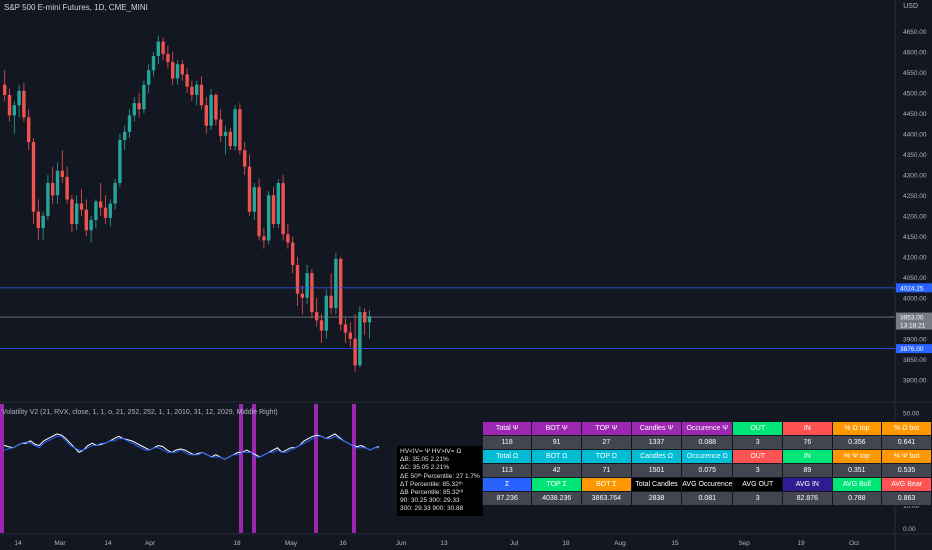 Image resolution: width=932 pixels, height=550 pixels. I want to click on legend-line: ΔC: 35.05 2.21%, so click(425, 468).